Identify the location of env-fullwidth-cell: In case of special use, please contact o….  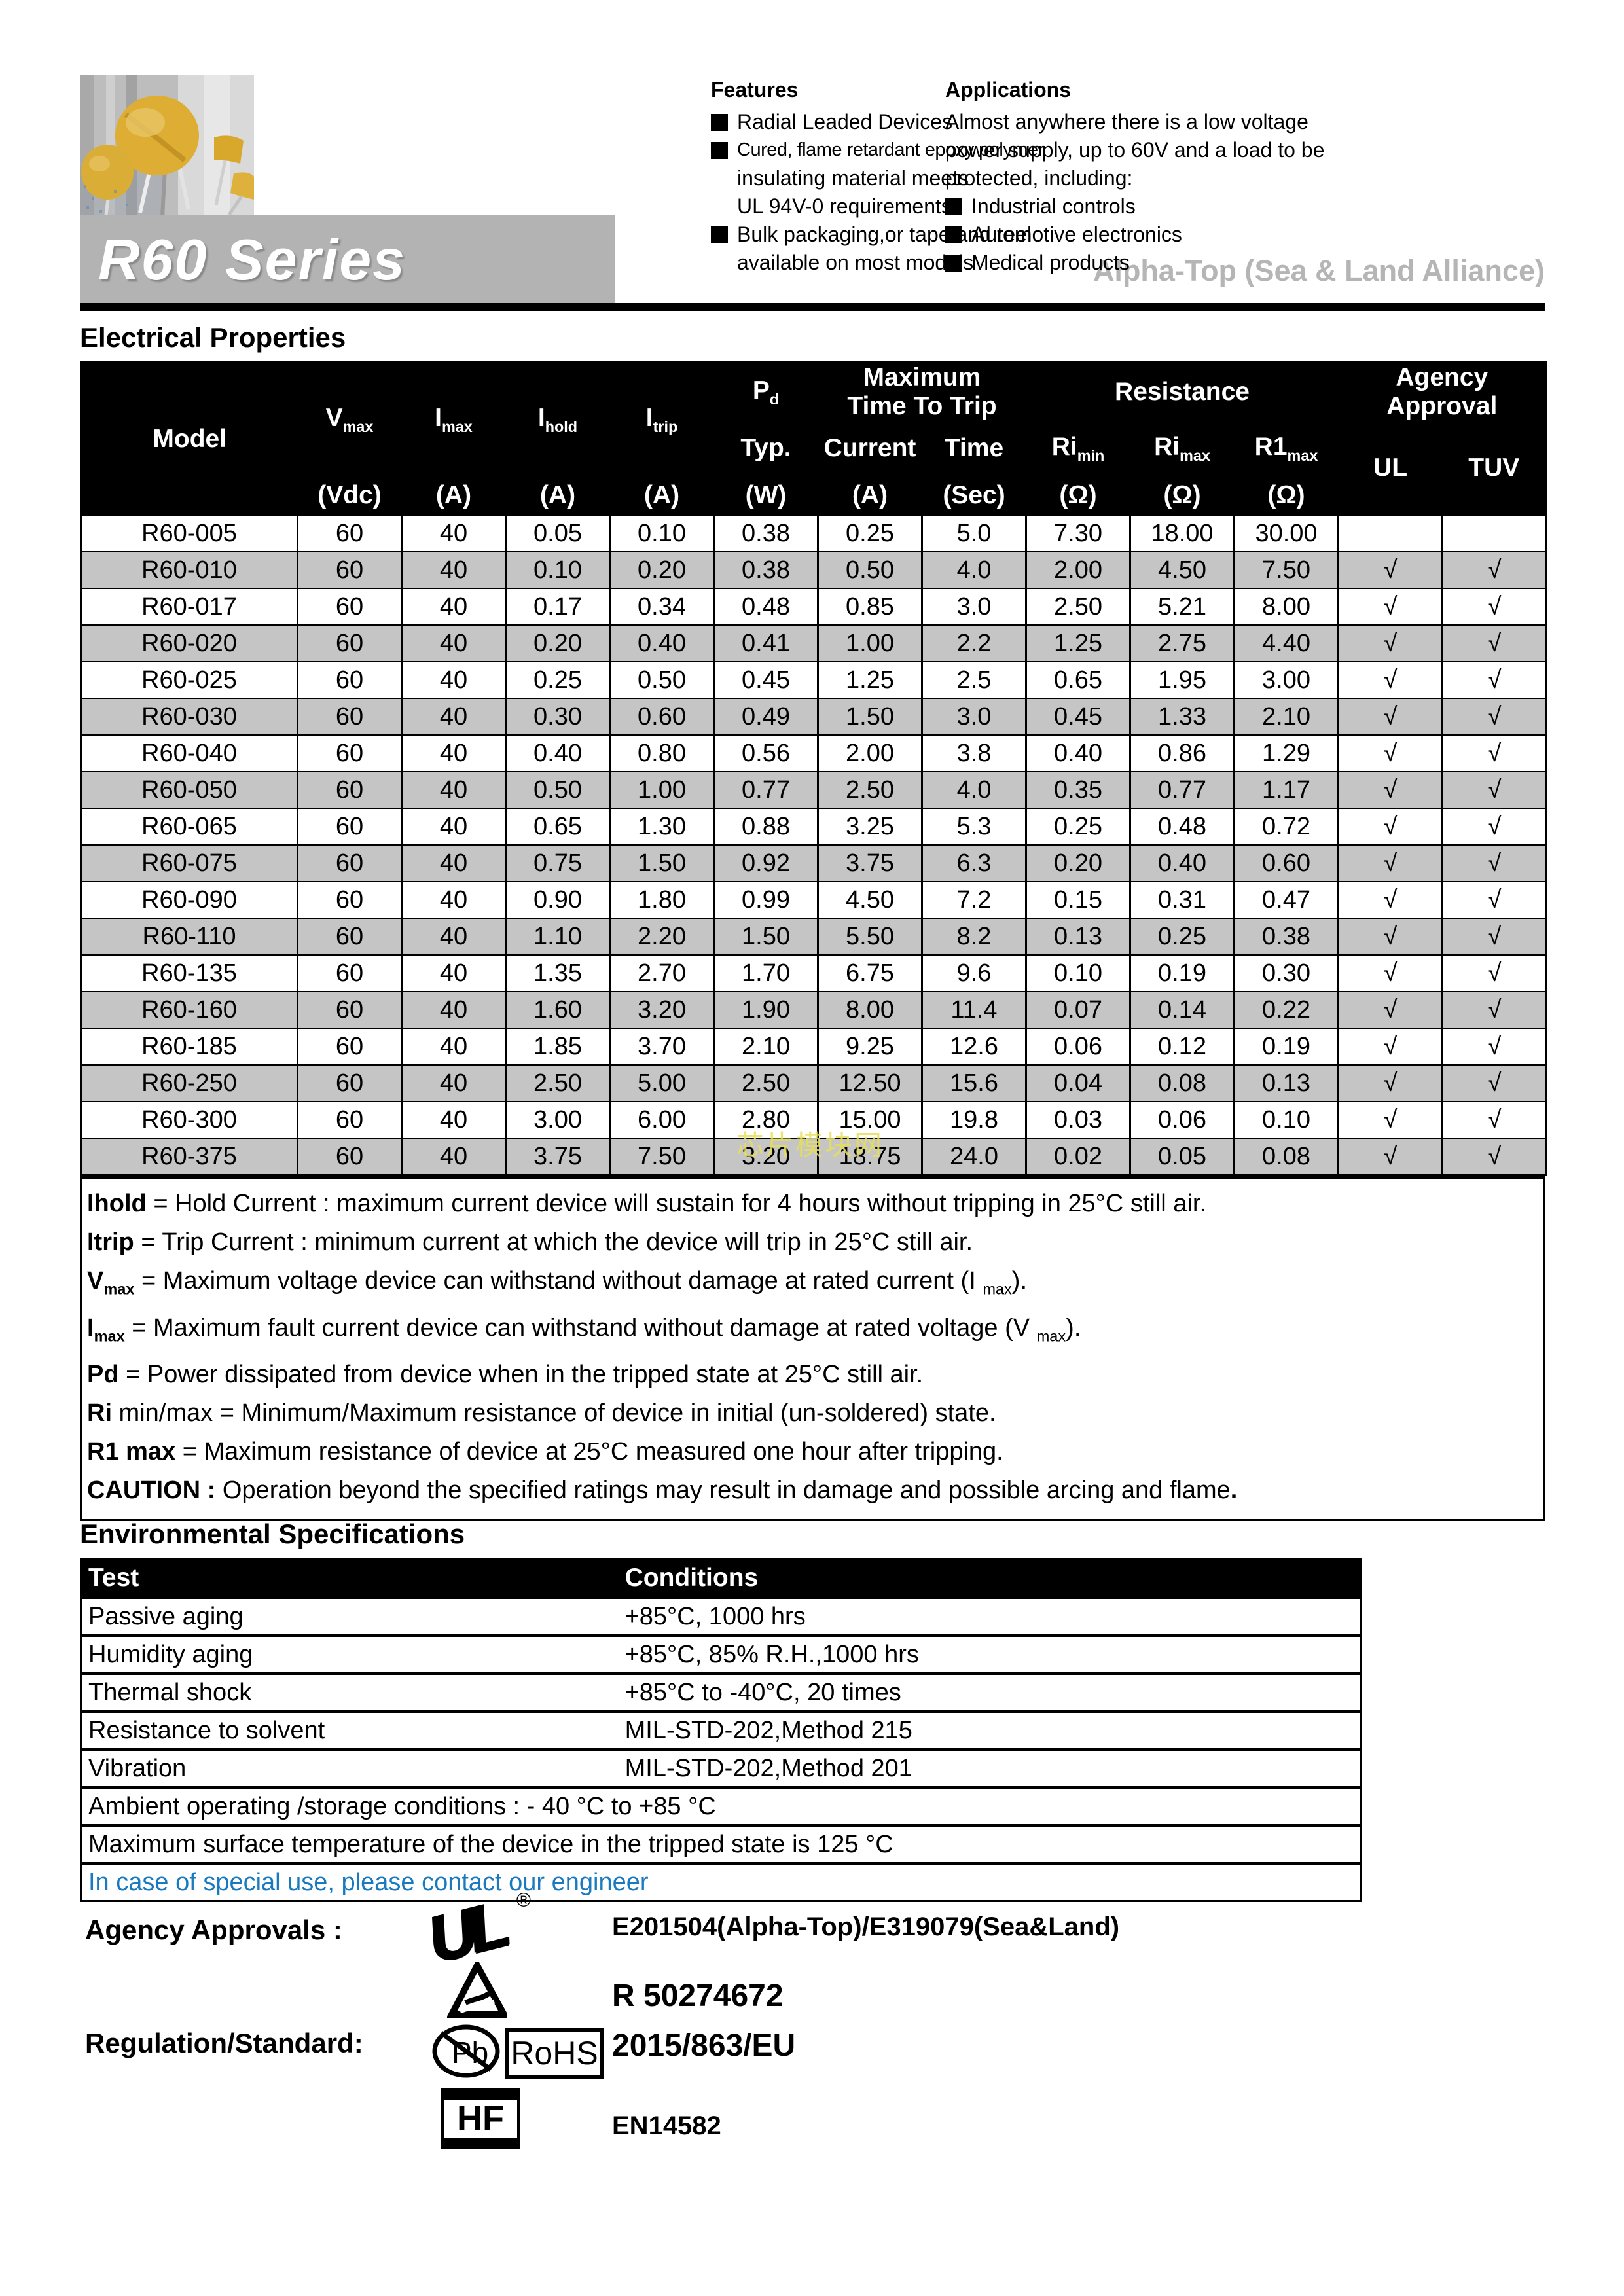
(721, 1881).